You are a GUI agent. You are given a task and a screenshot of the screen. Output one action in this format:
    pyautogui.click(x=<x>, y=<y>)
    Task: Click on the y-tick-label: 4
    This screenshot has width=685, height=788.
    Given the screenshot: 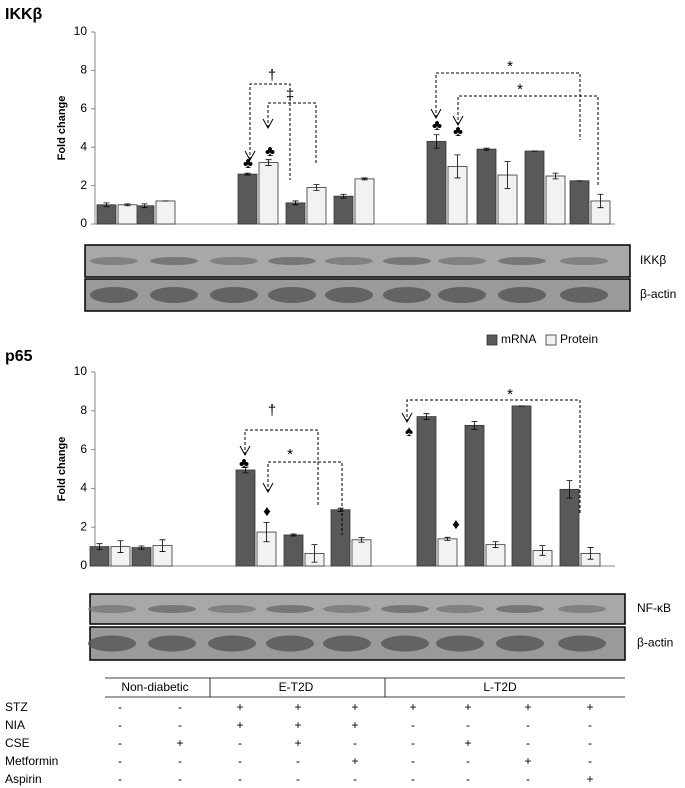 What is the action you would take?
    pyautogui.click(x=83, y=146)
    